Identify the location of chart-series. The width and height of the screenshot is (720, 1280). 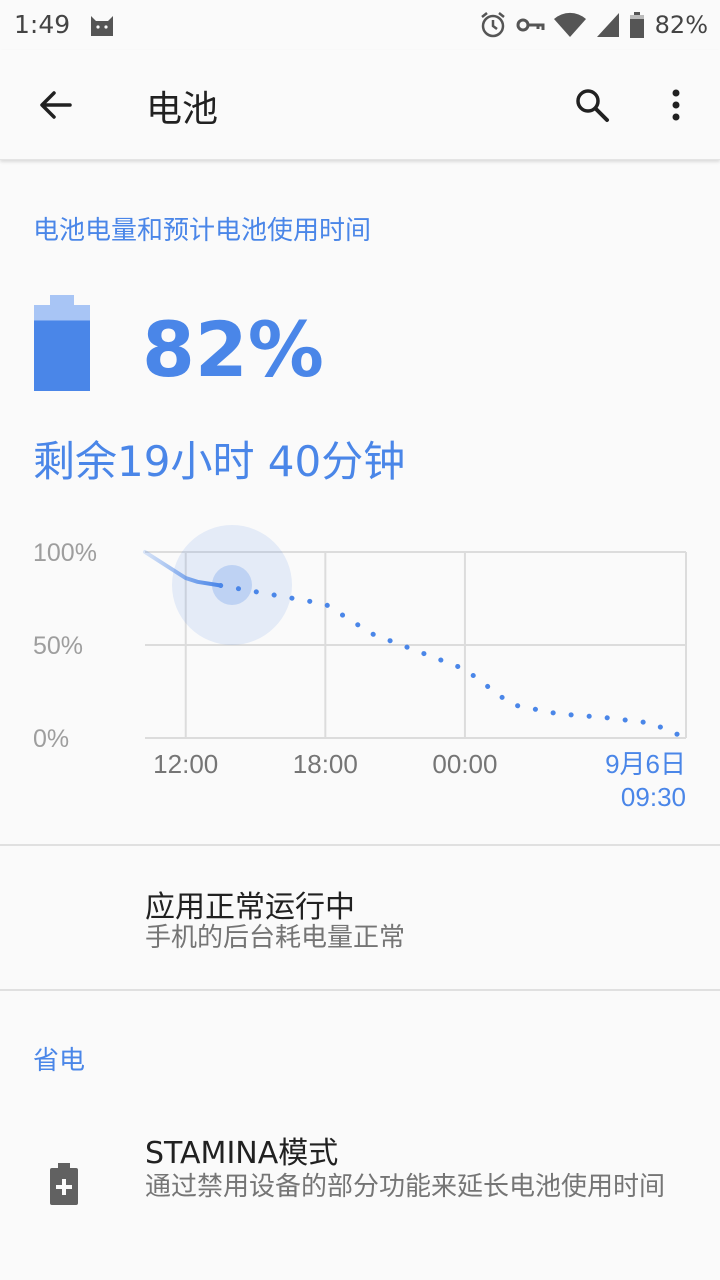
(416, 645).